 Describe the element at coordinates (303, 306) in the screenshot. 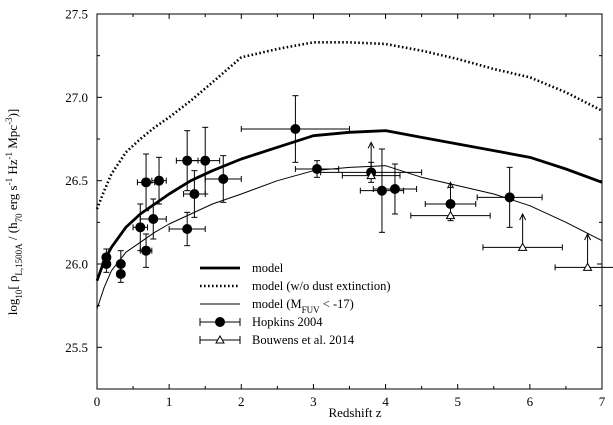

I see `legend-label-model-mfuv: model (MFUV < -17)` at that location.